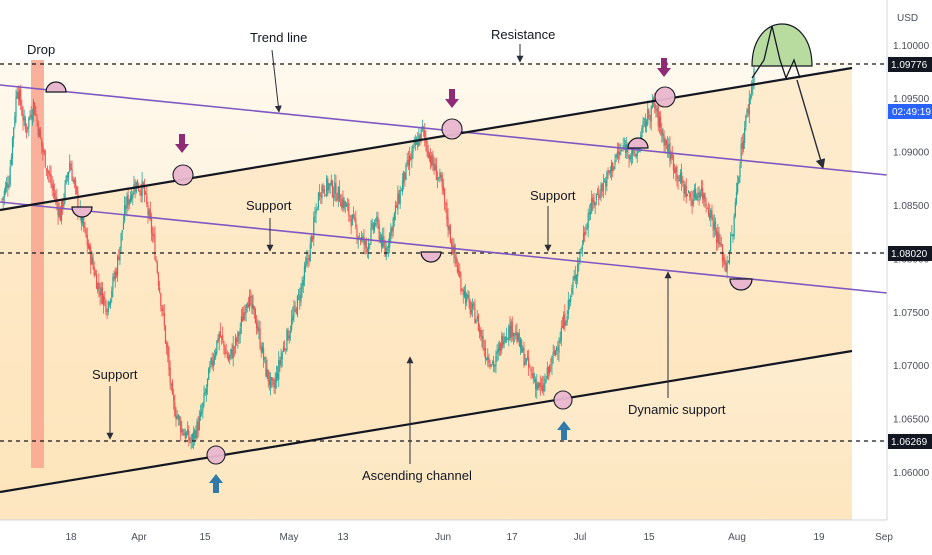 This screenshot has height=555, width=932. I want to click on time-axis, so click(443, 535).